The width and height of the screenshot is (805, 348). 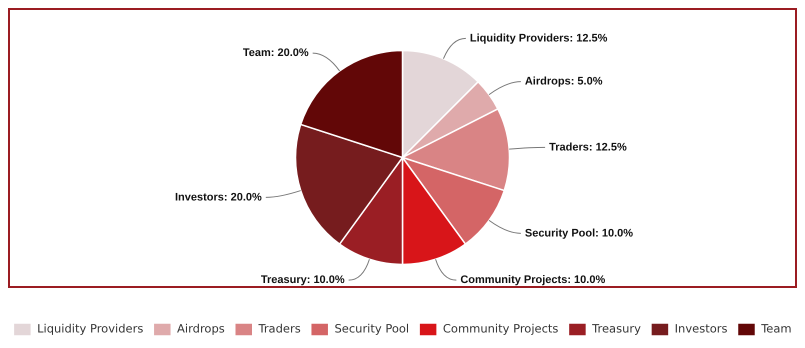 What do you see at coordinates (563, 82) in the screenshot?
I see `data-label: Airdrops: 5.0%` at bounding box center [563, 82].